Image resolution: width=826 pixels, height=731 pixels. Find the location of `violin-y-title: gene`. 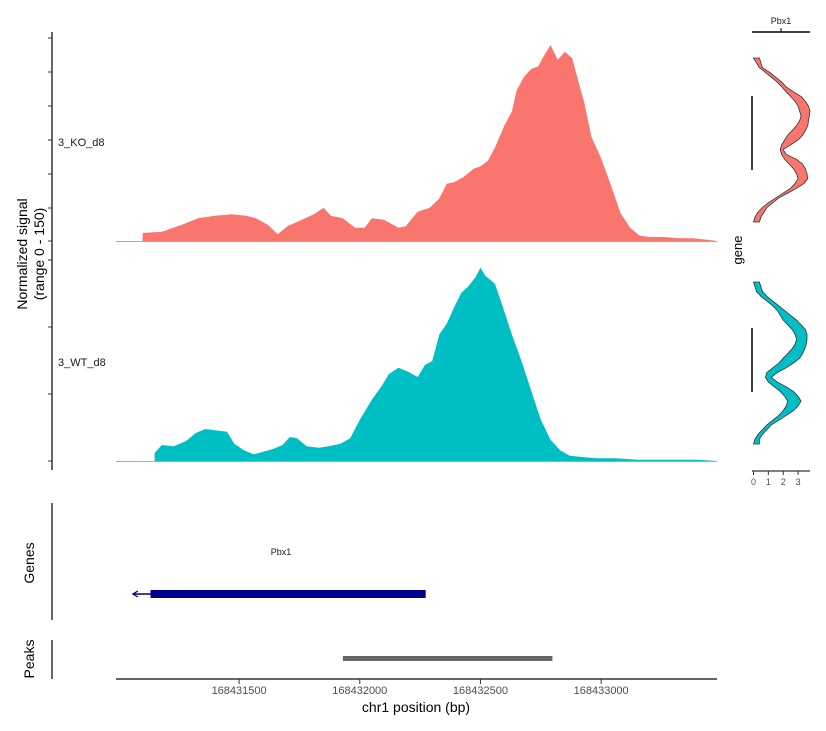

violin-y-title: gene is located at coordinates (737, 250).